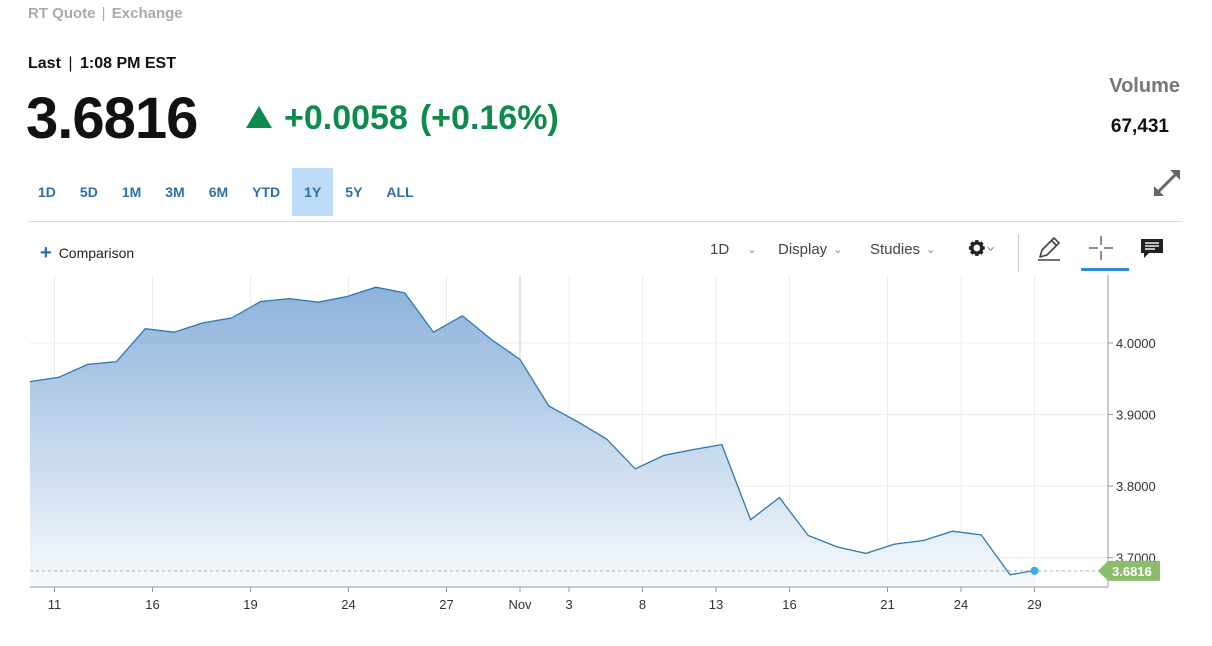  What do you see at coordinates (1139, 126) in the screenshot?
I see `volume-value: 67,431` at bounding box center [1139, 126].